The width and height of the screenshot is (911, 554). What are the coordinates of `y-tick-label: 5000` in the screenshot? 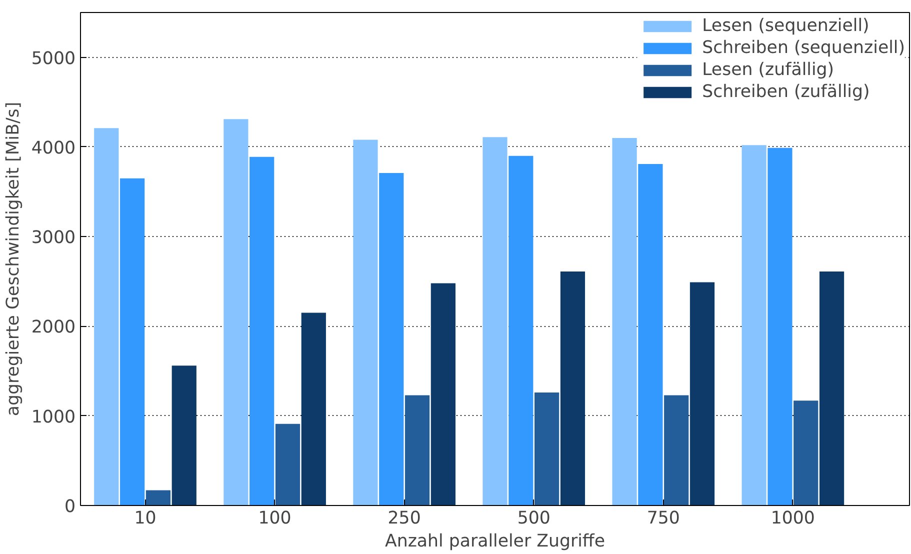 It's located at (53, 58).